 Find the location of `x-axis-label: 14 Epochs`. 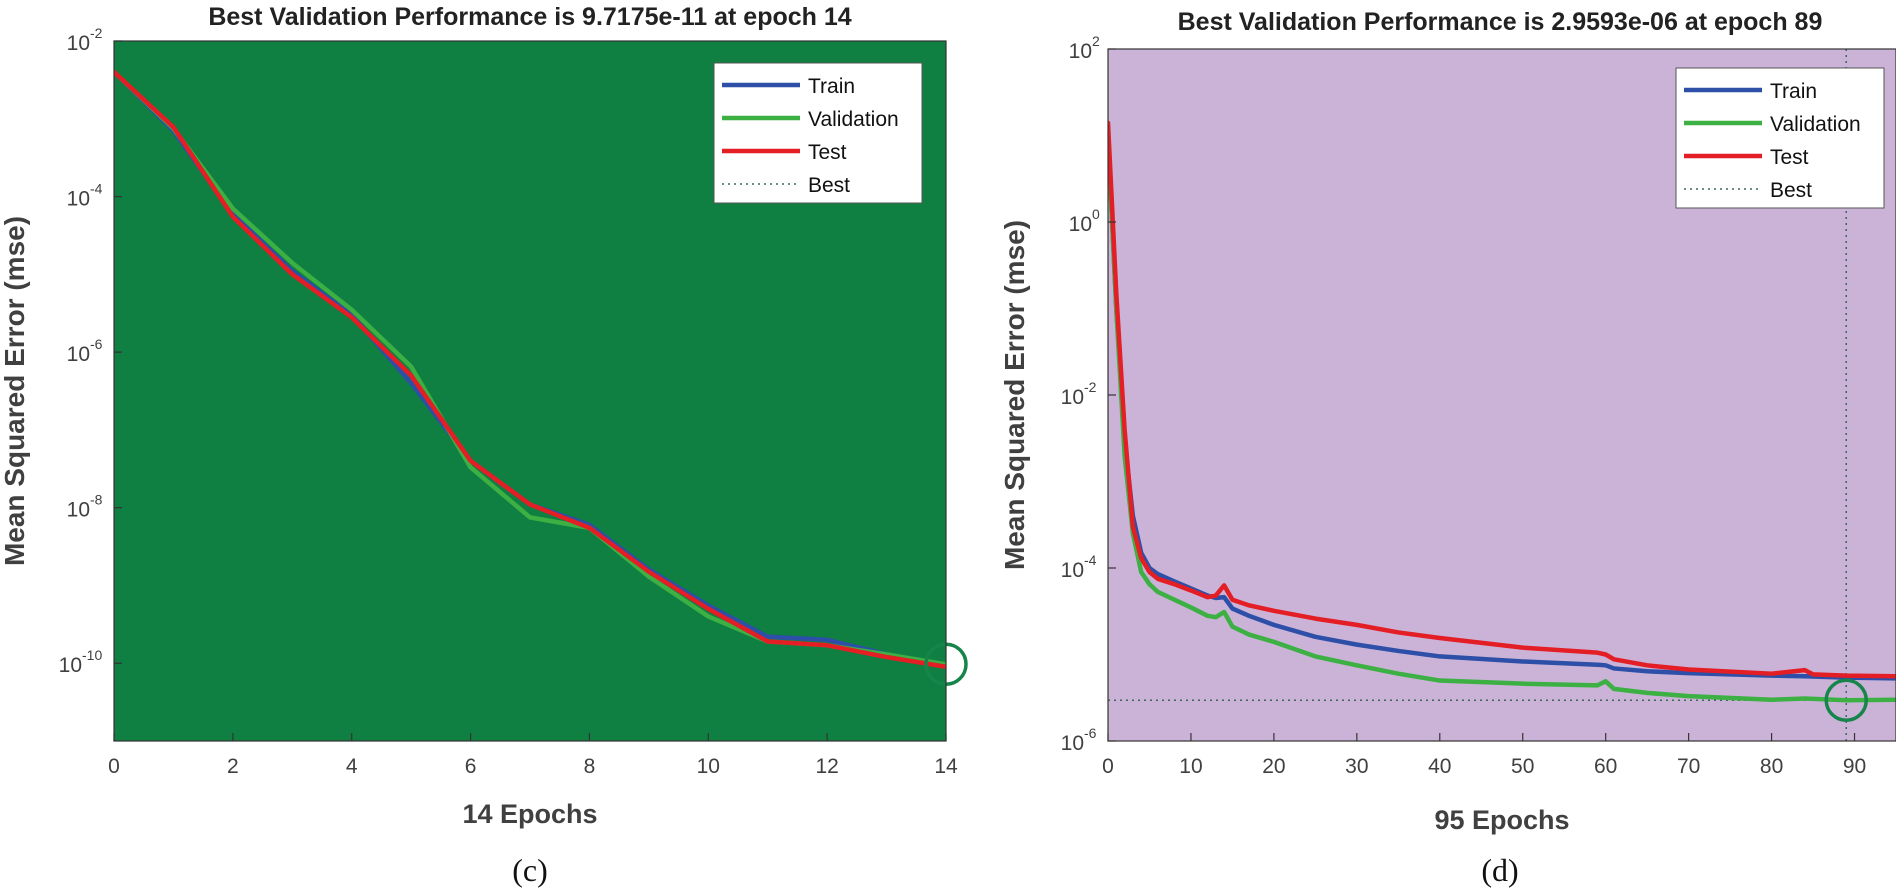

x-axis-label: 14 Epochs is located at coordinates (529, 814).